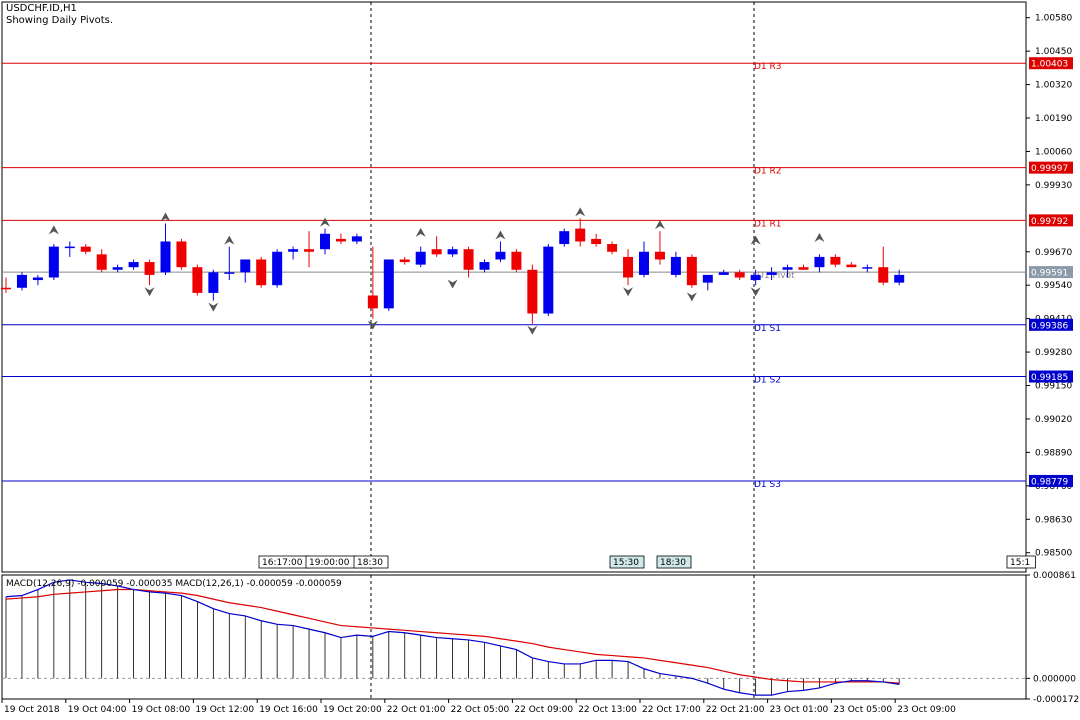 This screenshot has height=720, width=1080. I want to click on chart-subtitle: Showing Daily Pivots., so click(60, 20).